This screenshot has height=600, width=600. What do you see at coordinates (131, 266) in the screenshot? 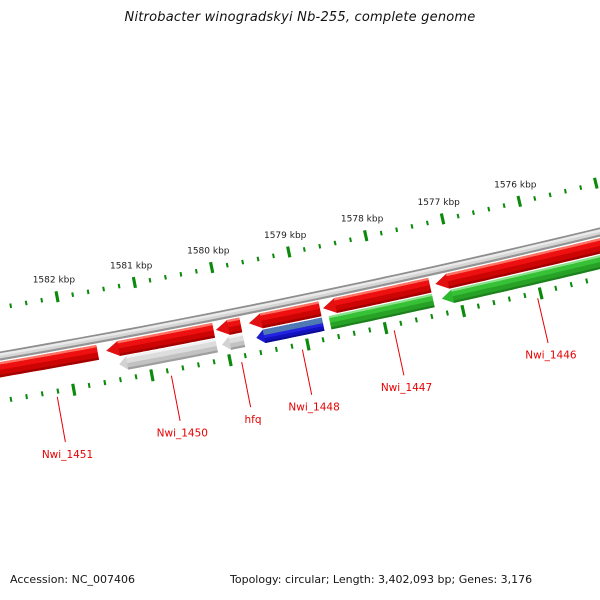
I see `ruler-label: 1581 kbp` at bounding box center [131, 266].